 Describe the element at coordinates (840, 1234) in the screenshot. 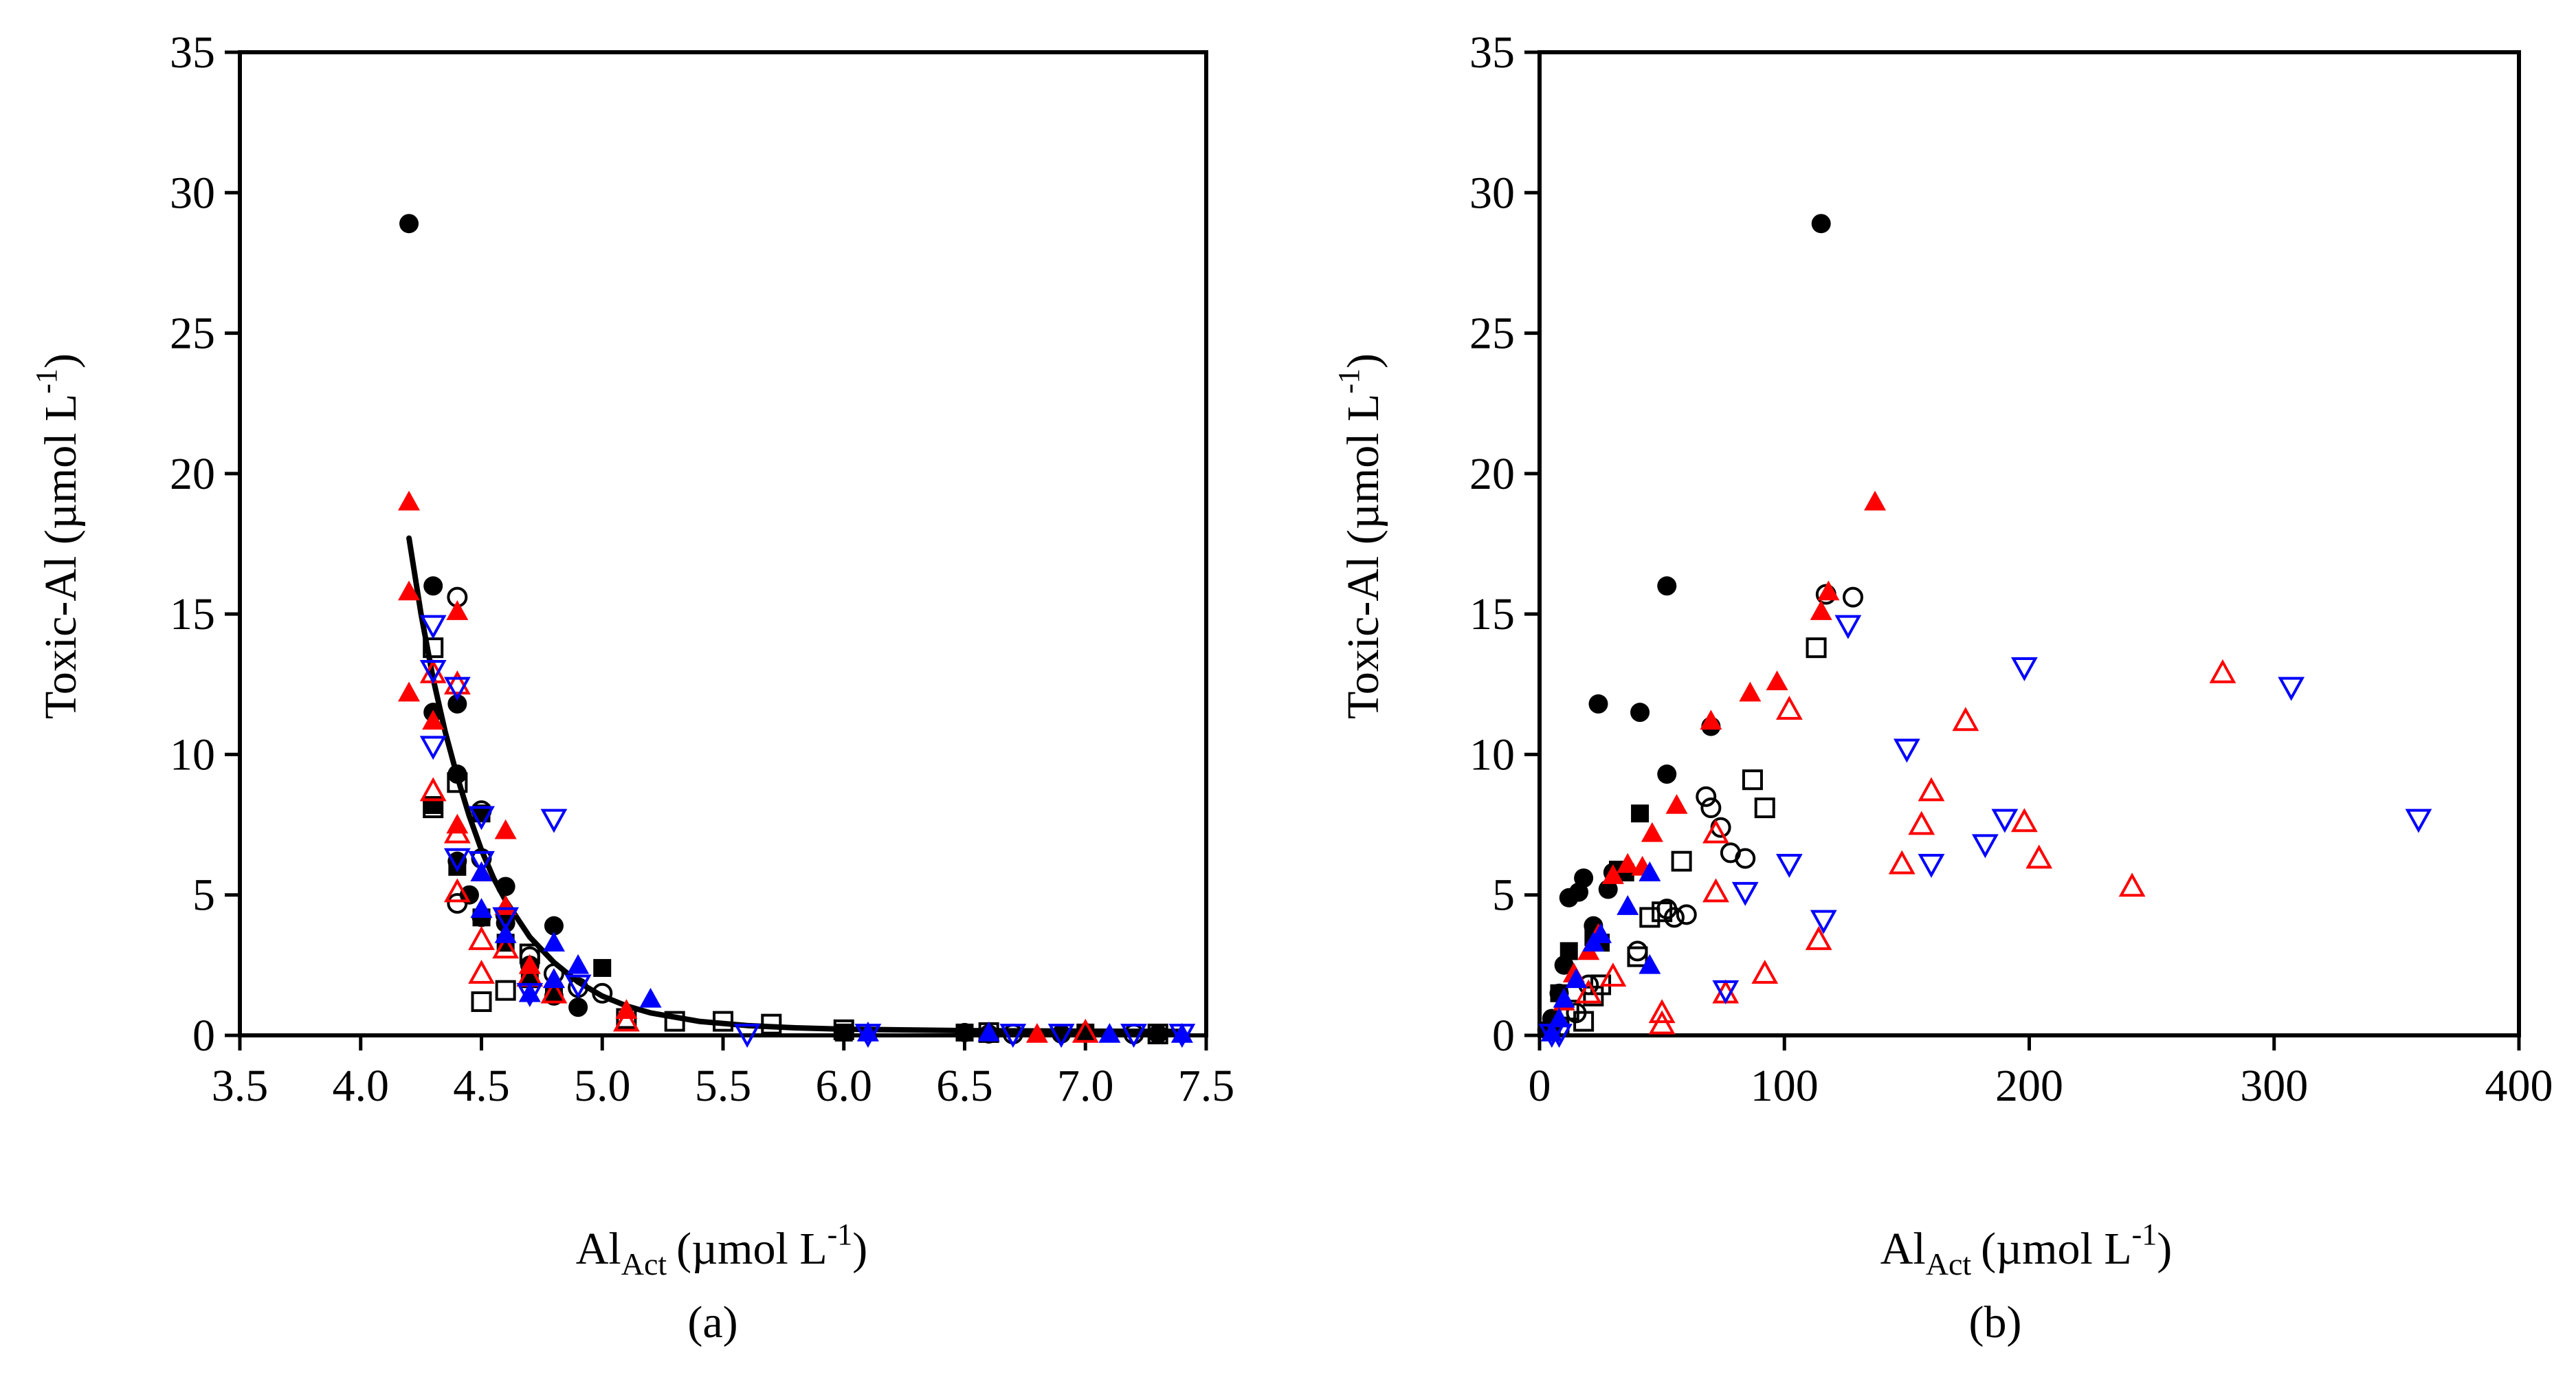

I see `panel-a-x-axis-title-unit-sup: -1` at that location.